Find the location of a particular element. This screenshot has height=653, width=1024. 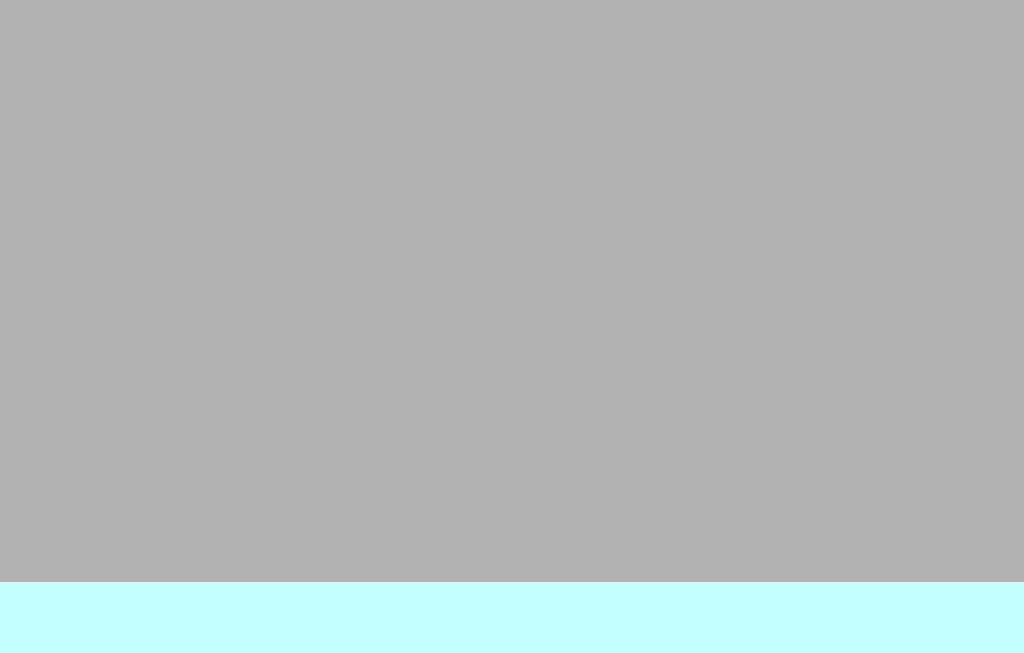

summary-table is located at coordinates (512, 617).